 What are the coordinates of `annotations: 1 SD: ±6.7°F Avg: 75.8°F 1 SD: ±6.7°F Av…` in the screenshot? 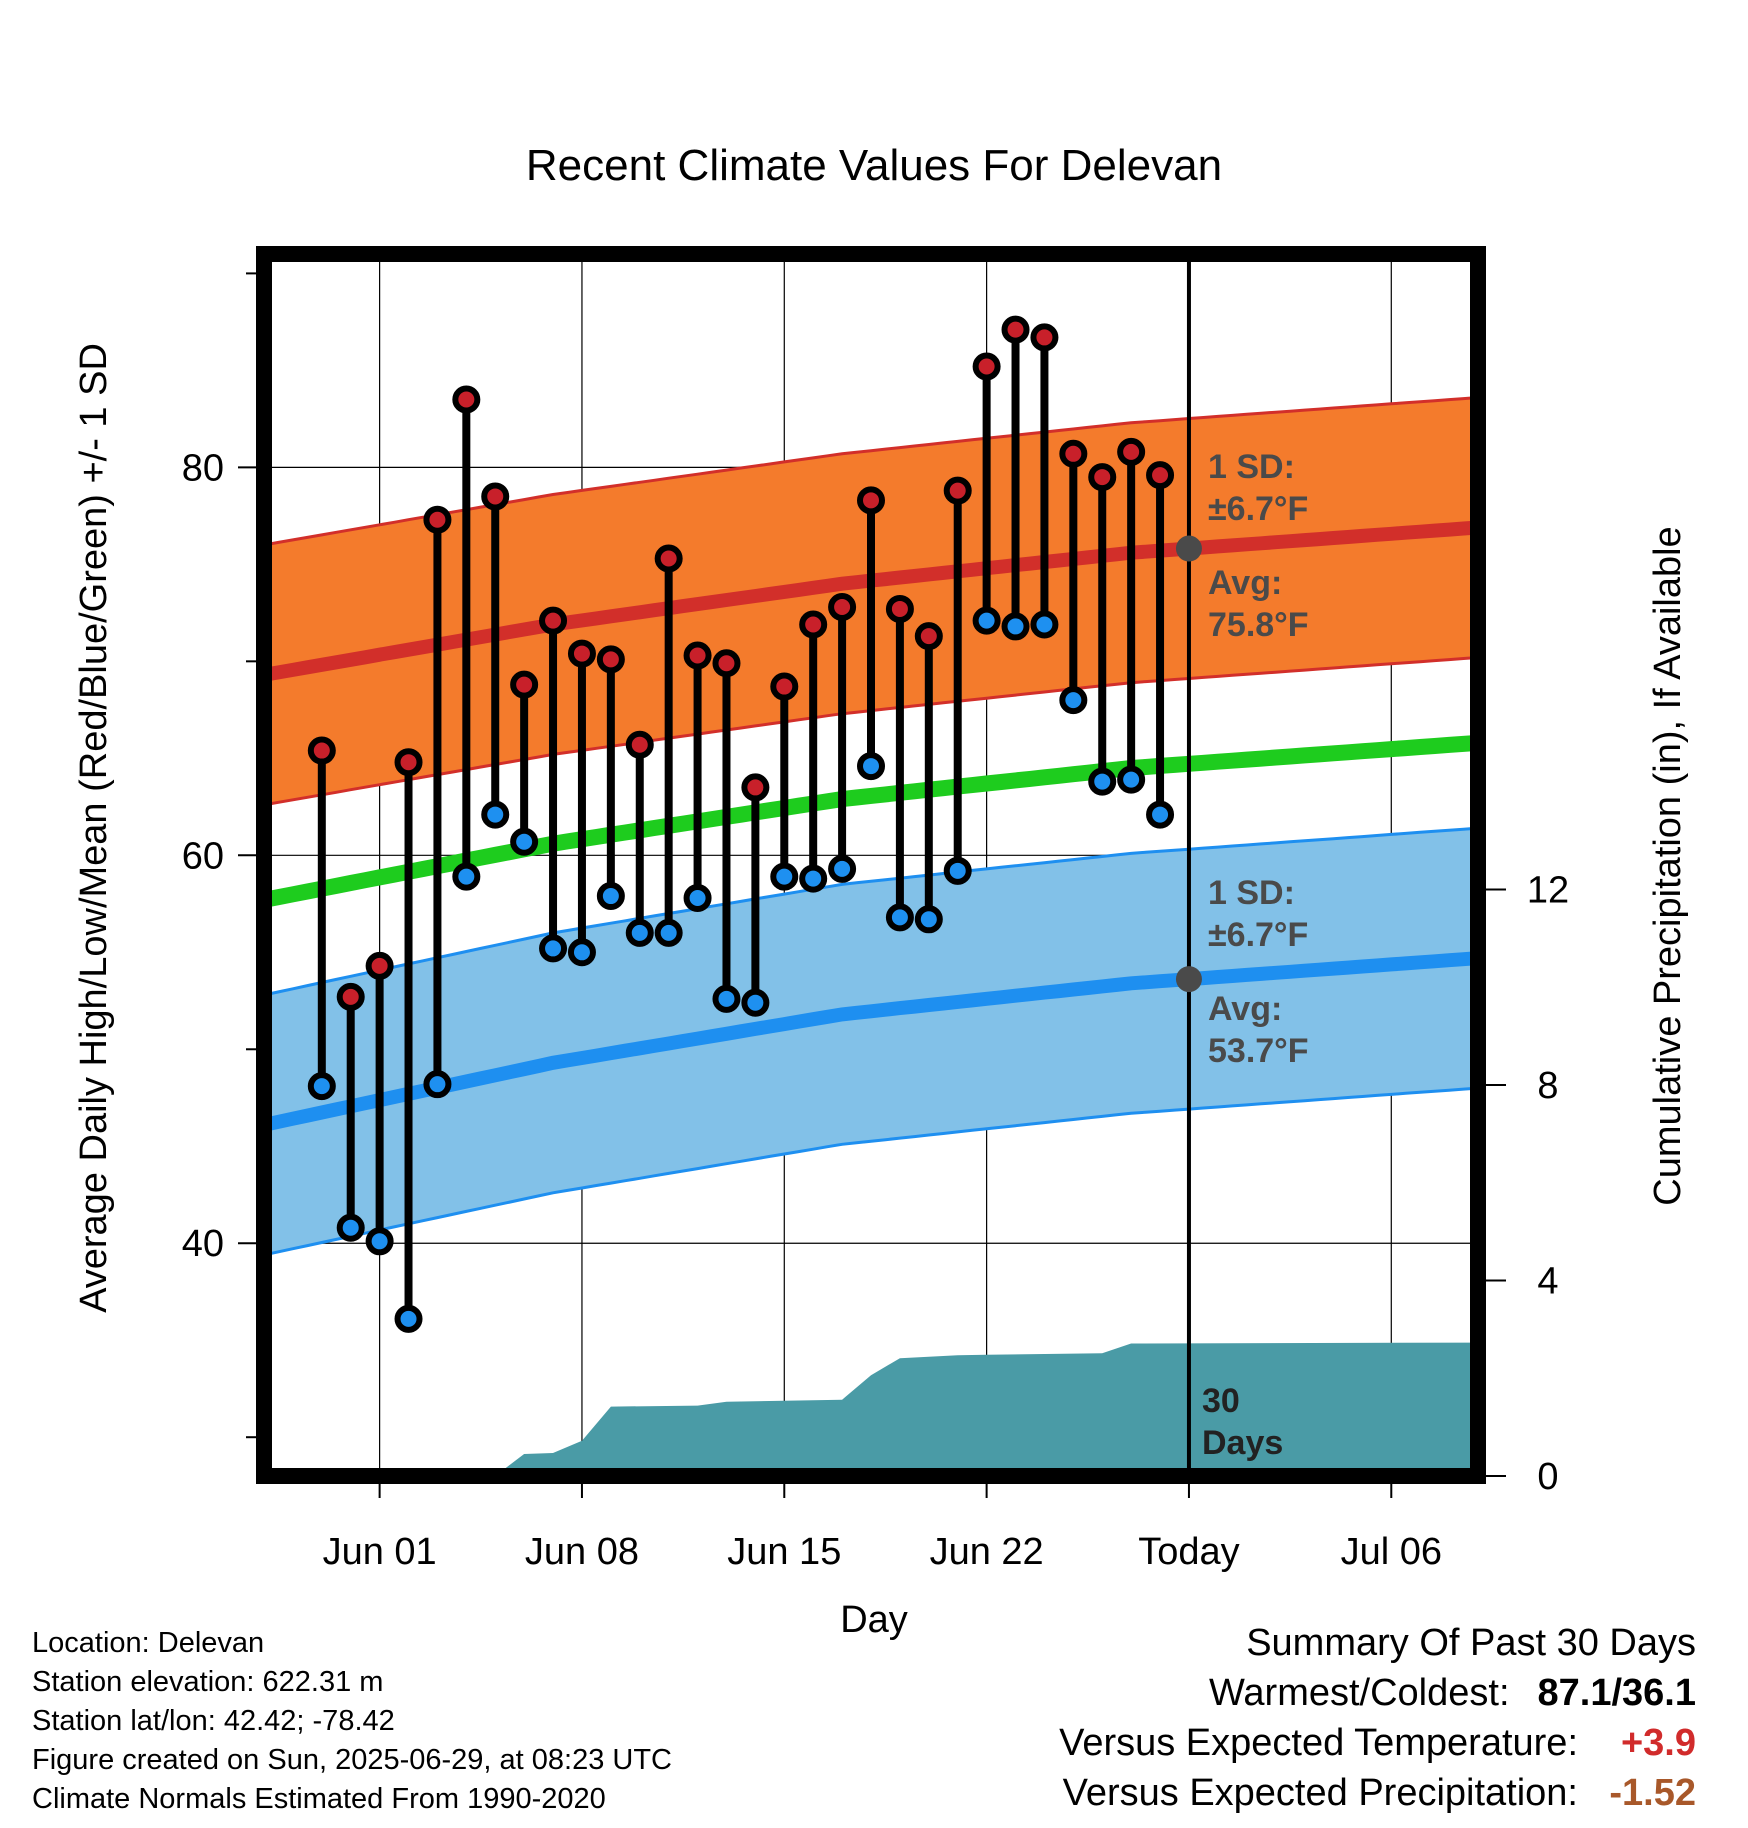 It's located at (1255, 955).